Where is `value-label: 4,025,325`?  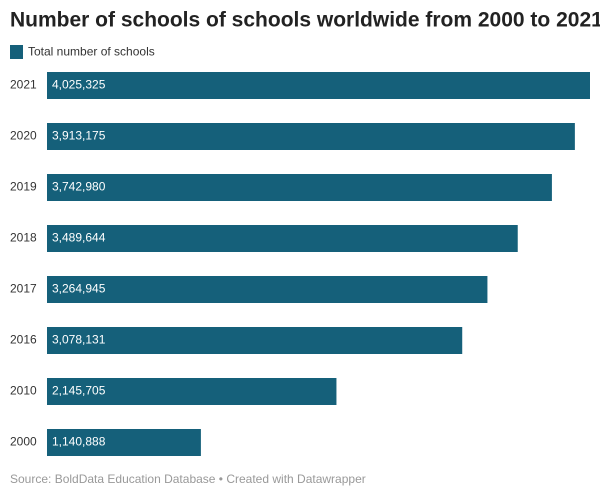
value-label: 4,025,325 is located at coordinates (79, 85).